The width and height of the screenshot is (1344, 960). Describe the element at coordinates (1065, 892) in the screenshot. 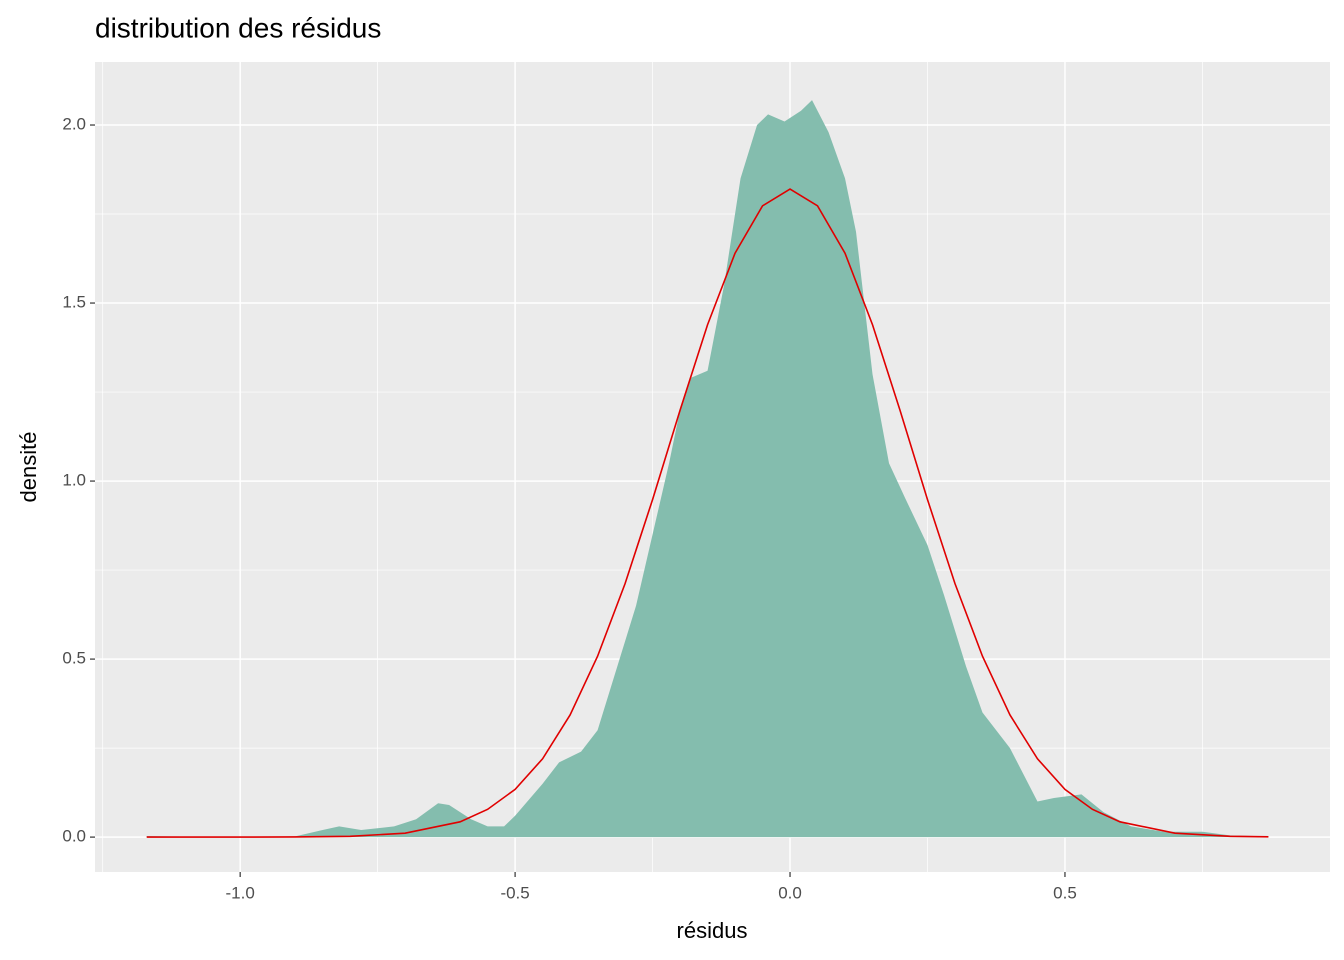

I see `x-tick-label: 0.5` at that location.